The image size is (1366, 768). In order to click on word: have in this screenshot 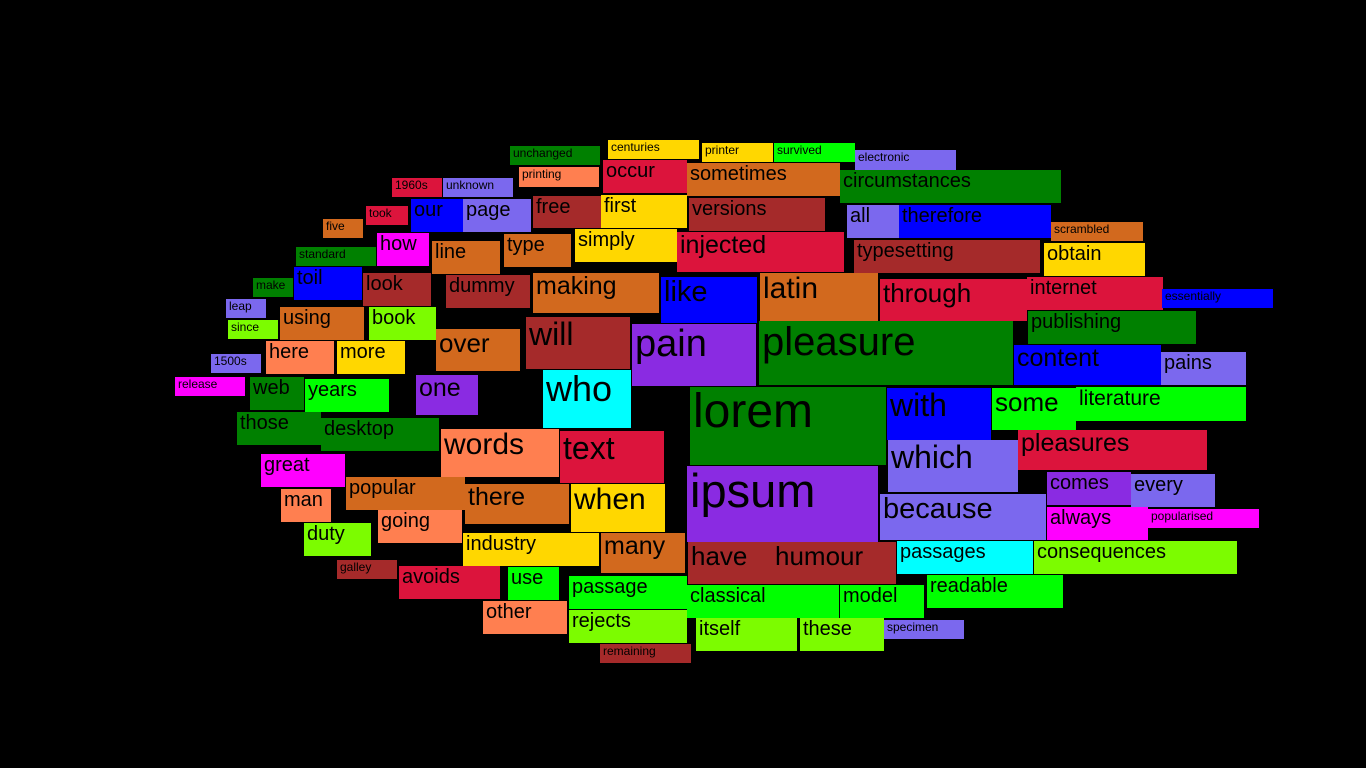, I will do `click(730, 563)`.